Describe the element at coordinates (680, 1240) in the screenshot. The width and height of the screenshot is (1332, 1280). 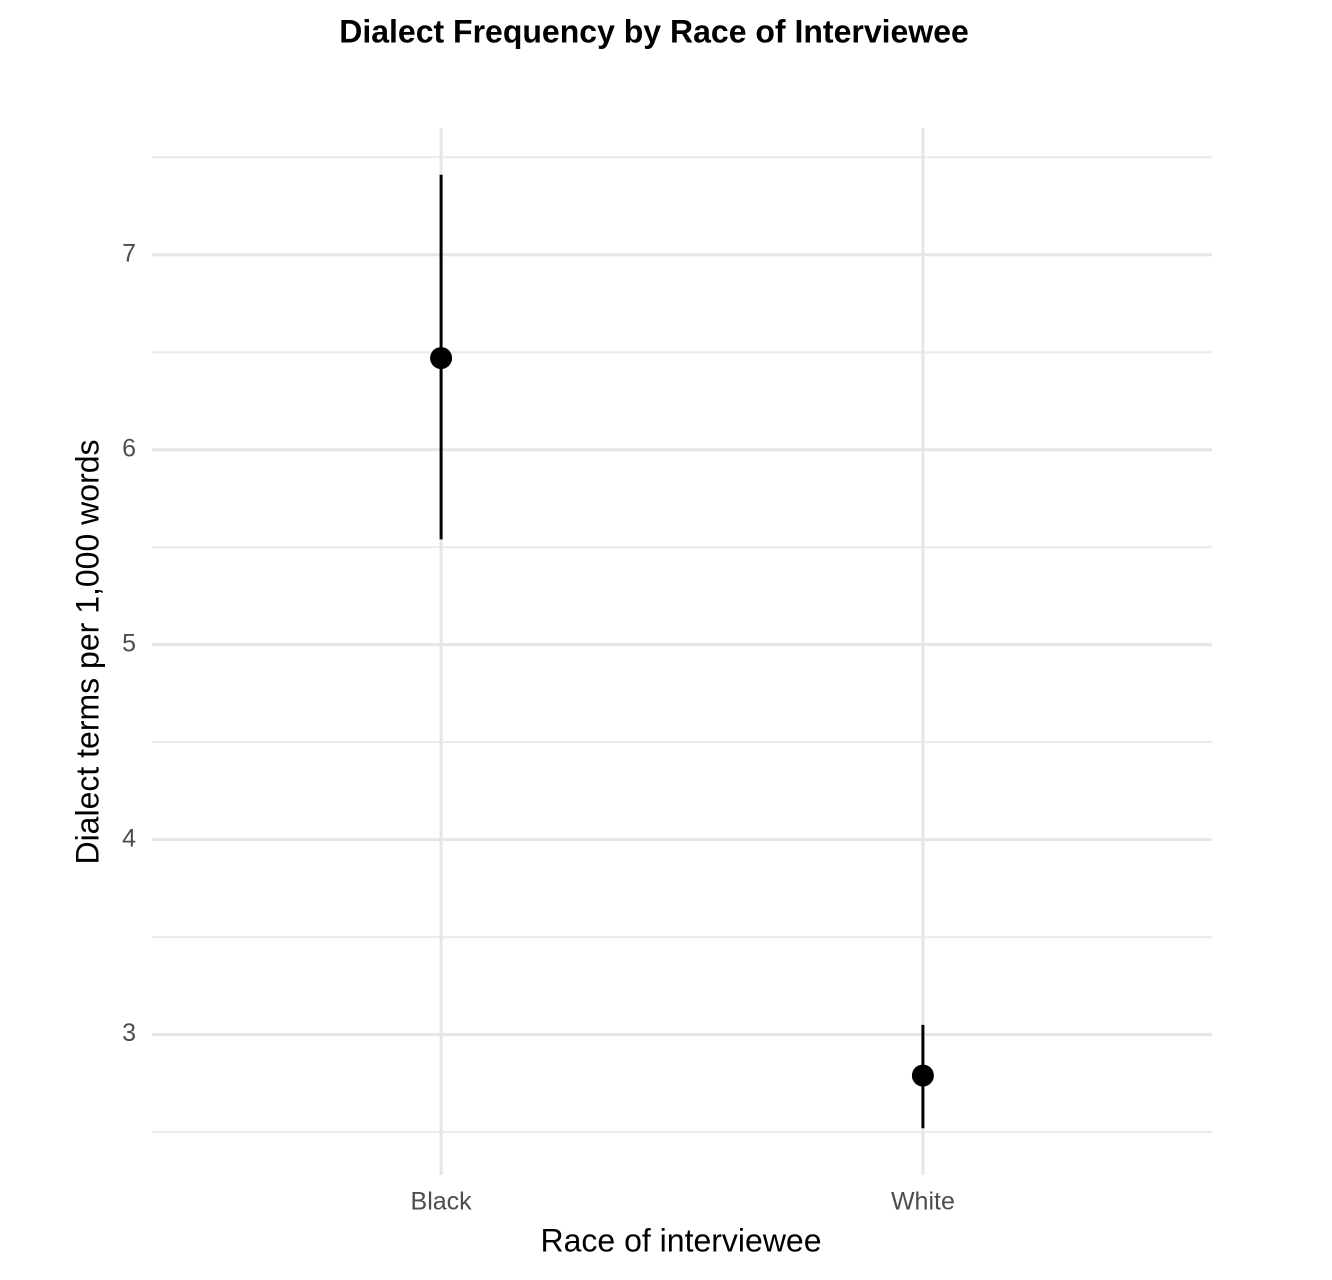
I see `x-axis-title: Race of interviewee` at that location.